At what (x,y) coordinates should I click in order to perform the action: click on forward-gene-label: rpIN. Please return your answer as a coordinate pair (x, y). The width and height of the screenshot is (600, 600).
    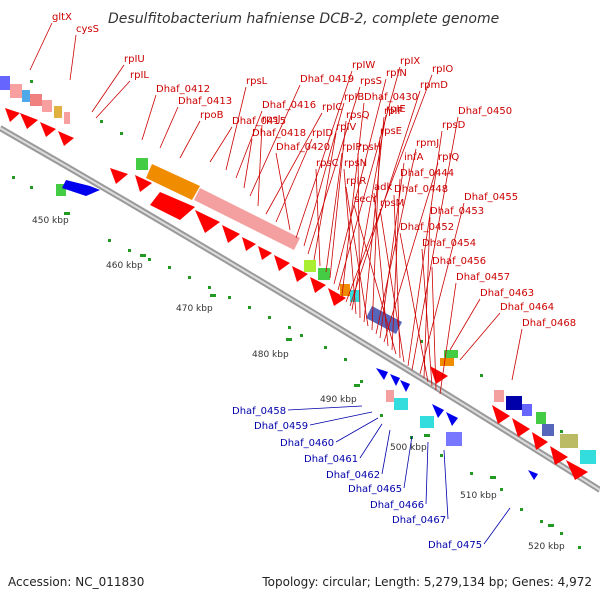
    Looking at the image, I should click on (396, 73).